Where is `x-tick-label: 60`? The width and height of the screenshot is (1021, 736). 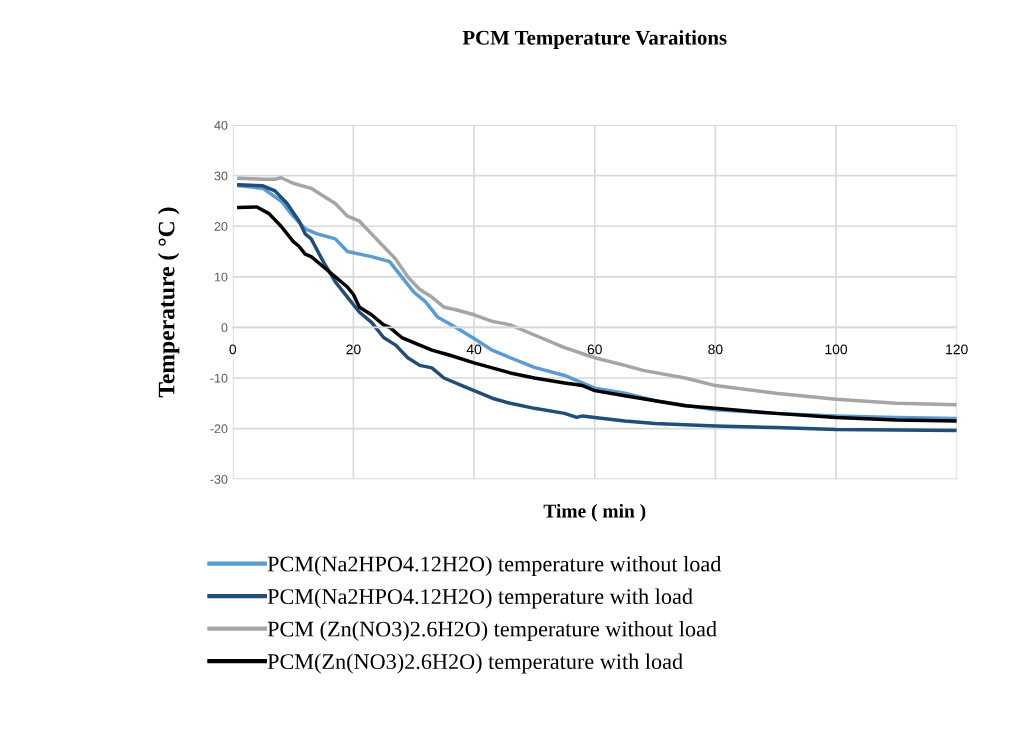 x-tick-label: 60 is located at coordinates (594, 349).